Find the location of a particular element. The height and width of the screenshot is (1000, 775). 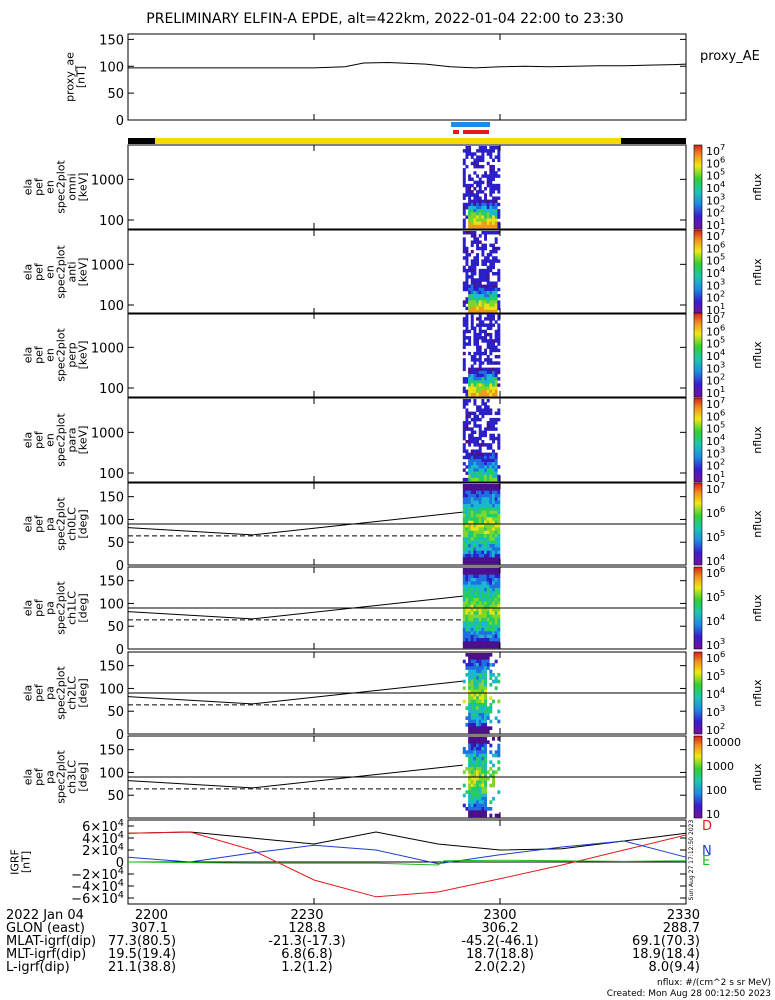

colorbar-tick-label: 1000 is located at coordinates (720, 766).